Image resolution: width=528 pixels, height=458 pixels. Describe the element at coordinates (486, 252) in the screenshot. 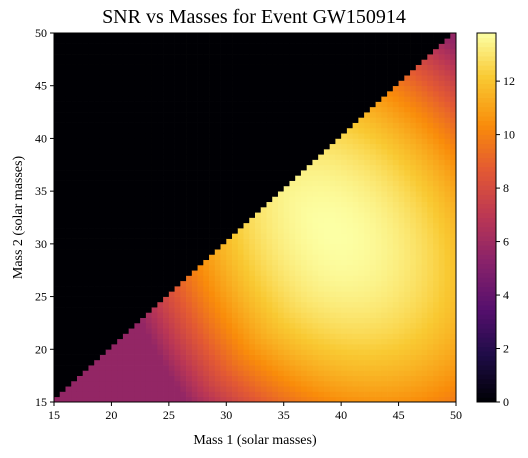

I see `colorbar-segment` at that location.